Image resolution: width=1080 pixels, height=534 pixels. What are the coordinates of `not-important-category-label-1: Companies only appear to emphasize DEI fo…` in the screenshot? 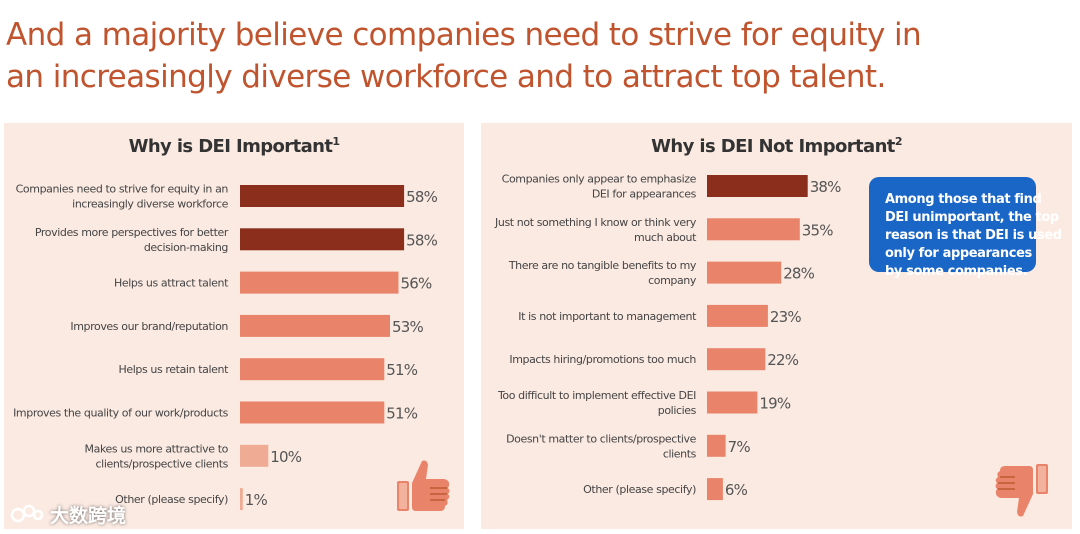 It's located at (599, 187).